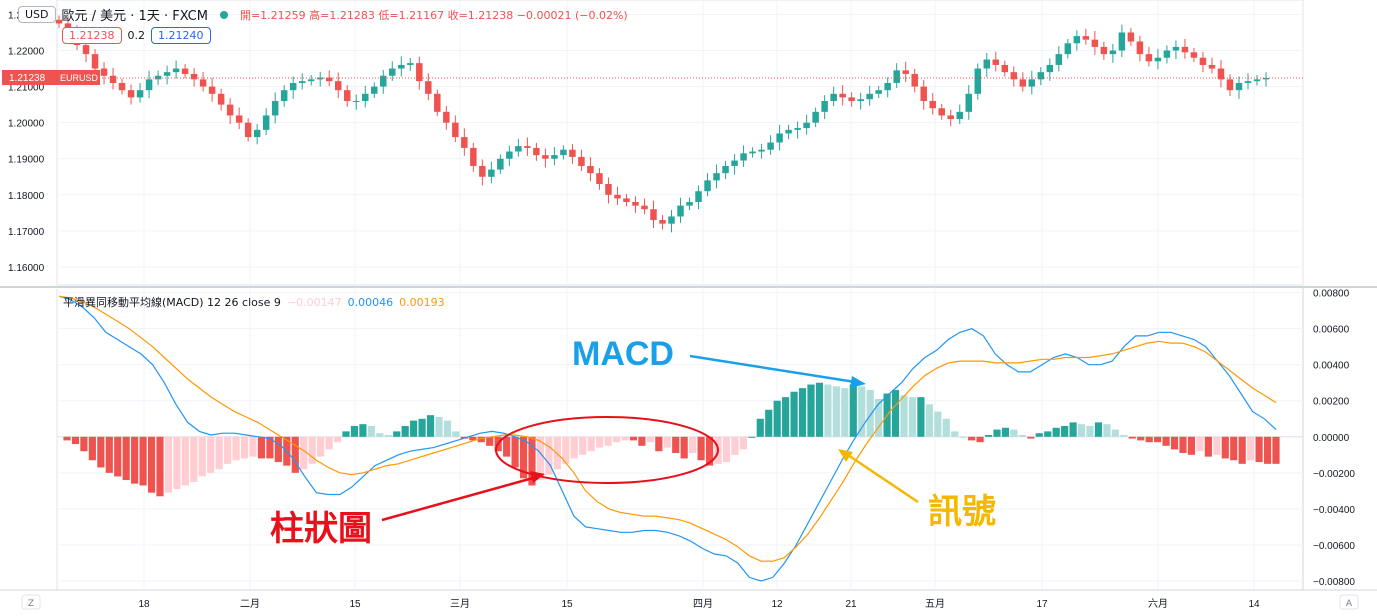 This screenshot has width=1377, height=616. I want to click on bid-button: 1.21238, so click(92, 35).